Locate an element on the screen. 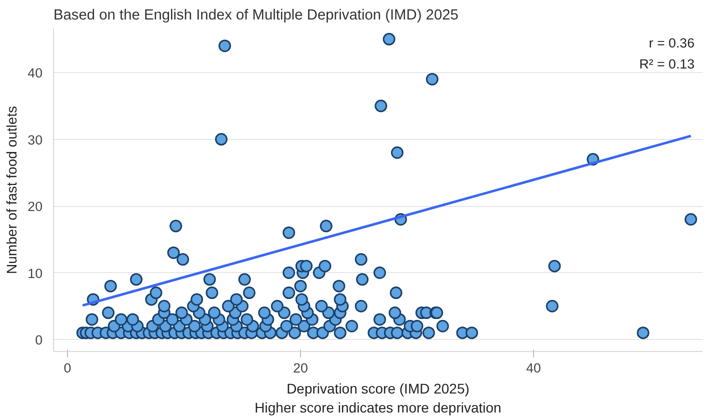 The image size is (710, 418). x-axis-title: Deprivation score (IMD 2025) Higher score indicates more deprivation is located at coordinates (378, 398).